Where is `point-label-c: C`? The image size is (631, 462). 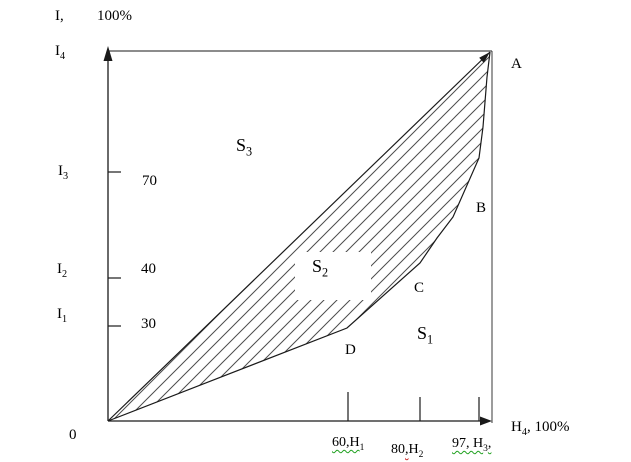 point-label-c: C is located at coordinates (419, 288).